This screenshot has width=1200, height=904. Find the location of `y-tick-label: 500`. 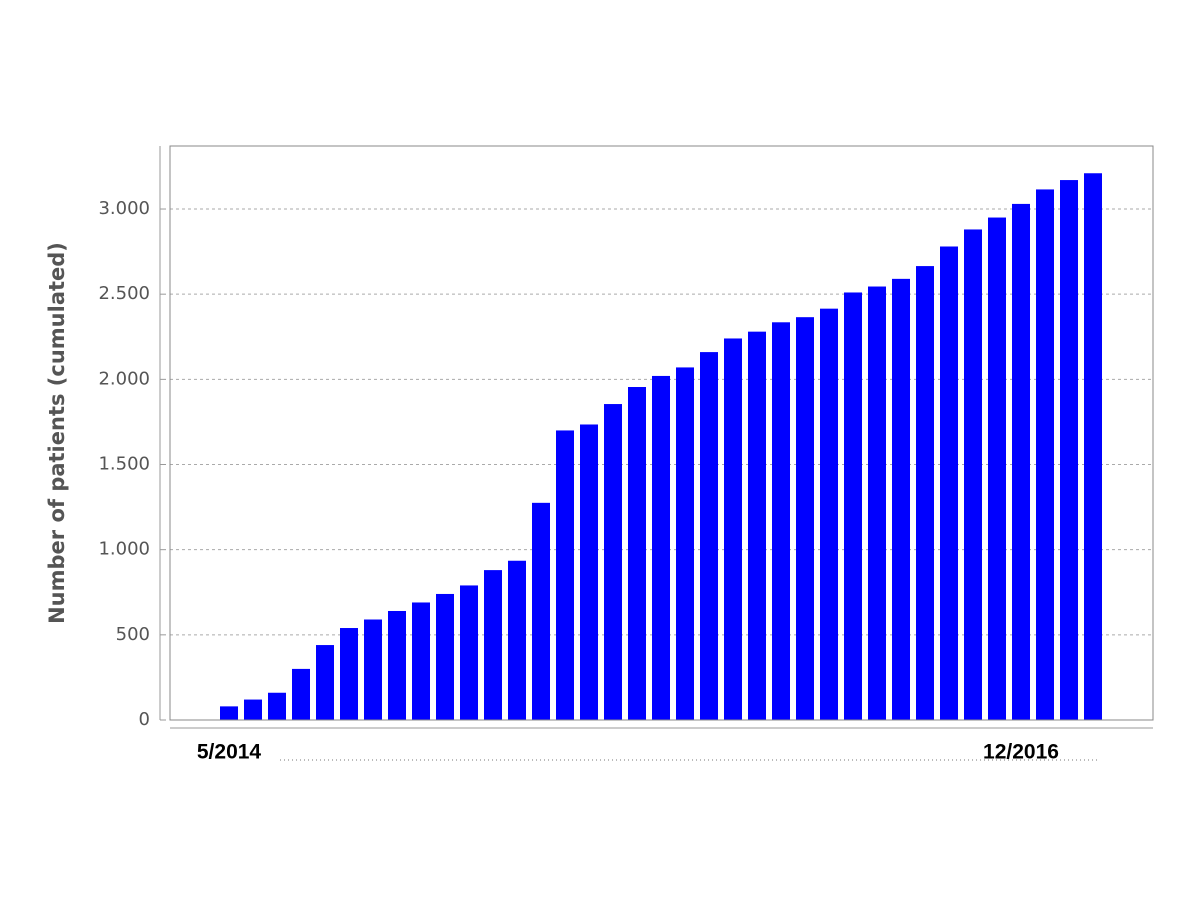

y-tick-label: 500 is located at coordinates (133, 634).